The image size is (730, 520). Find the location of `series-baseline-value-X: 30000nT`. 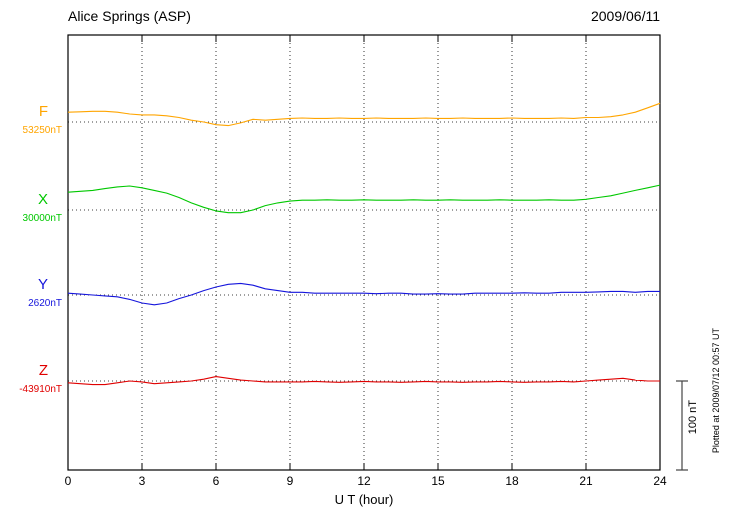

series-baseline-value-X: 30000nT is located at coordinates (42, 218).